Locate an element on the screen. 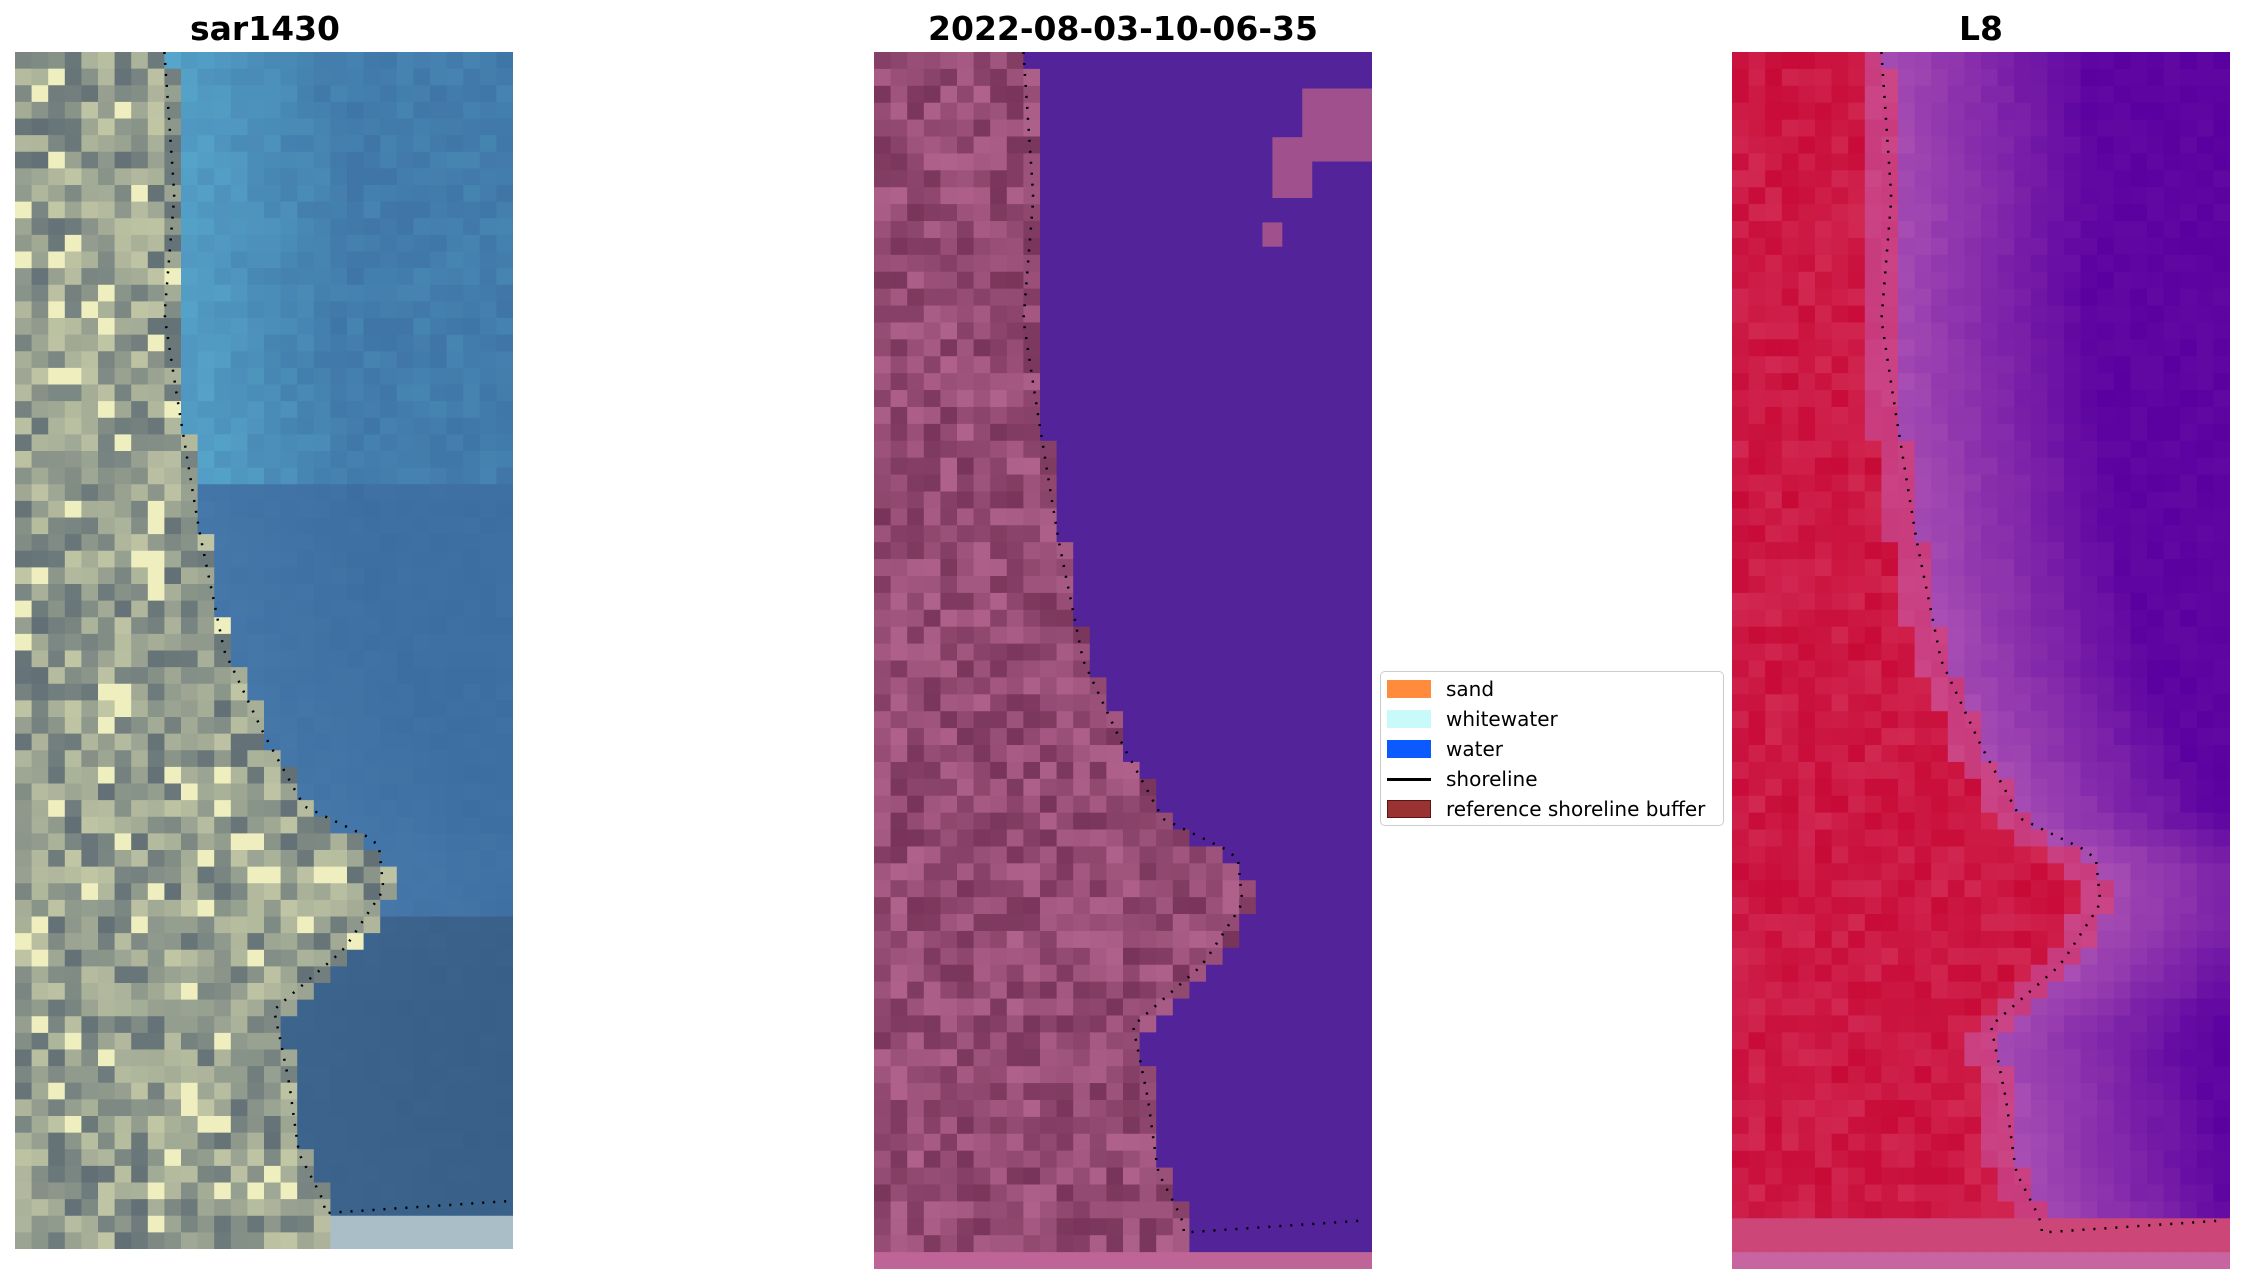 The image size is (2242, 1283). water-swatch is located at coordinates (1409, 749).